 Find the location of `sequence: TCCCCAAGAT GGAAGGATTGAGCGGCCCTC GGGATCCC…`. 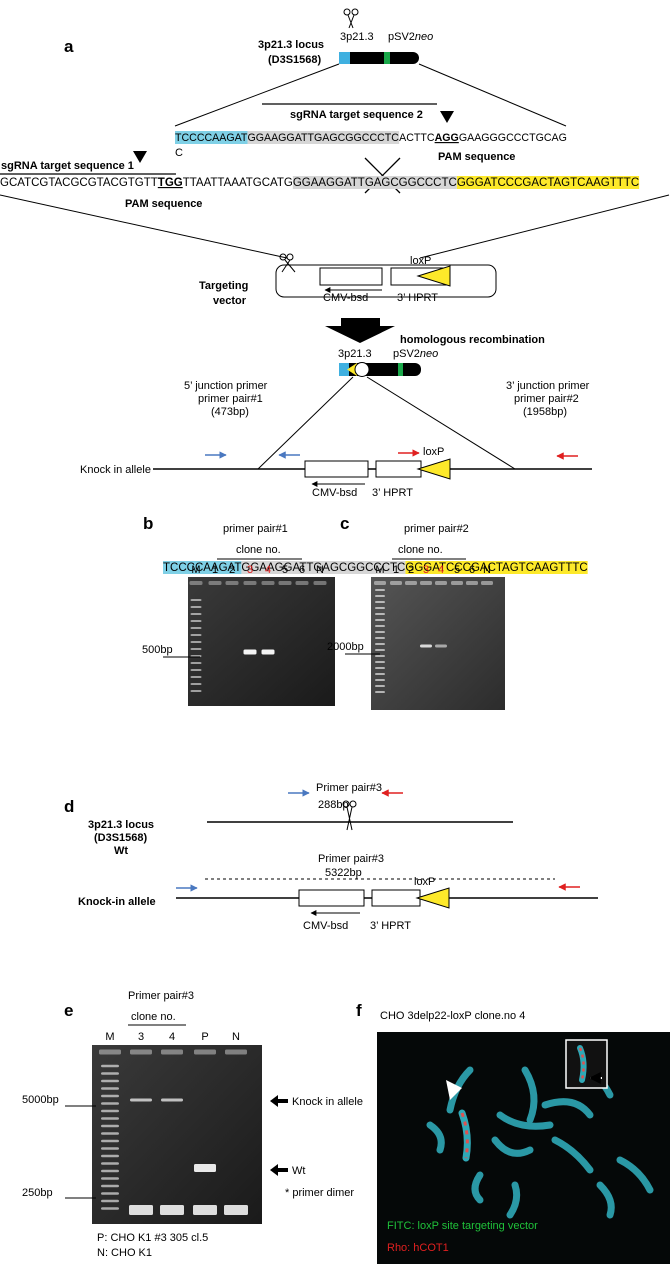

sequence: TCCCCAAGAT GGAAGGATTGAGCGGCCCTC GGGATCCC… is located at coordinates (375, 567).